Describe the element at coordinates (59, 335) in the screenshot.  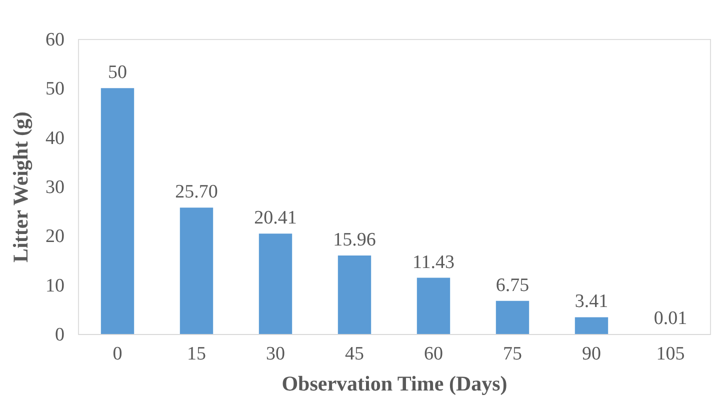
I see `y-tick-label: 0` at that location.